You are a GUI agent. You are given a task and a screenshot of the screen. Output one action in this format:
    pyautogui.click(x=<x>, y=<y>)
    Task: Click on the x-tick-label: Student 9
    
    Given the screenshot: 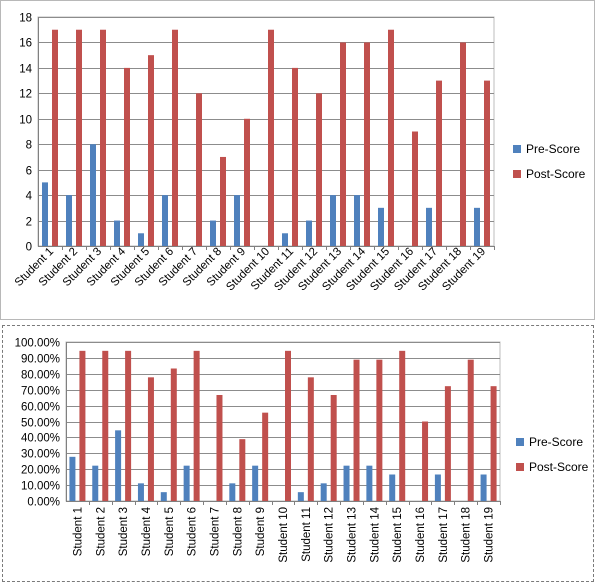 What is the action you would take?
    pyautogui.click(x=261, y=531)
    